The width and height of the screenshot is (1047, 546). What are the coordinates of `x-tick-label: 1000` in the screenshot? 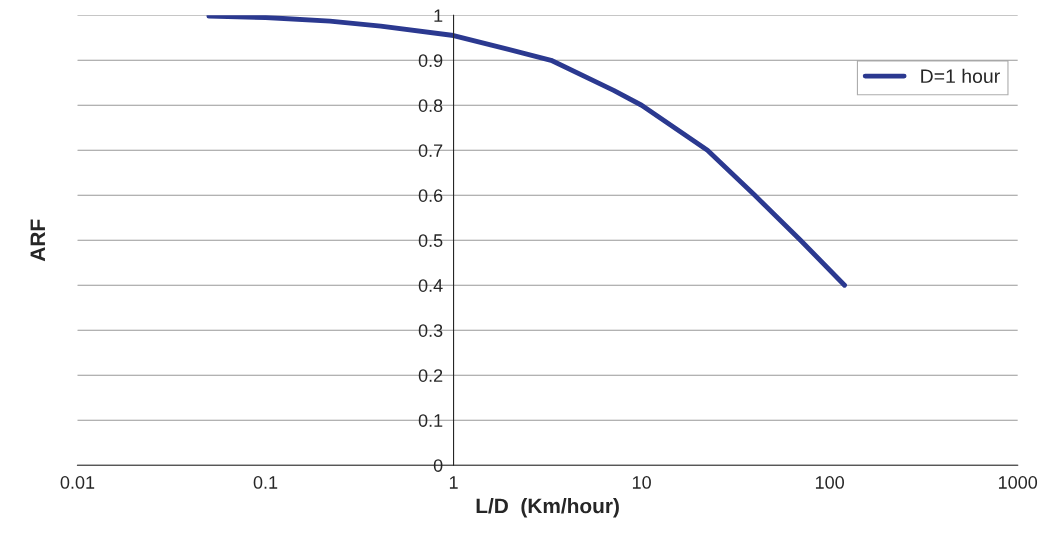 It's located at (1018, 482).